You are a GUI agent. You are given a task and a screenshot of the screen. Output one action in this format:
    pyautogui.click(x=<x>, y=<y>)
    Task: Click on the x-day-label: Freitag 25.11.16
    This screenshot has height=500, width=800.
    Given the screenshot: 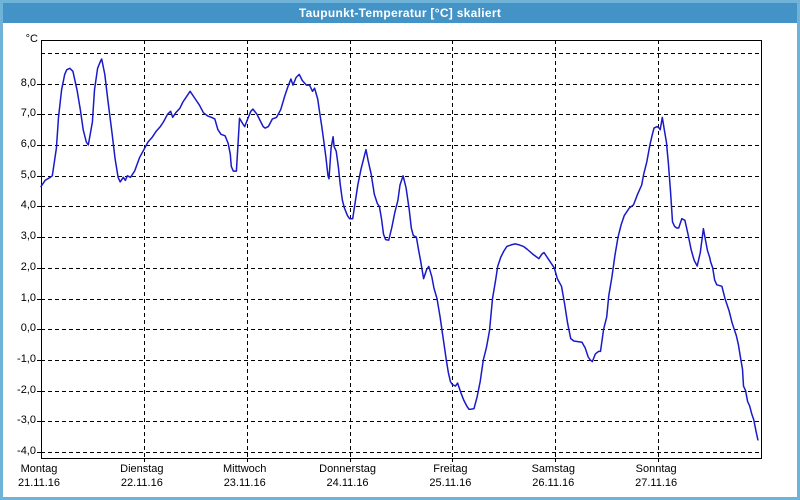 What is the action you would take?
    pyautogui.click(x=450, y=476)
    